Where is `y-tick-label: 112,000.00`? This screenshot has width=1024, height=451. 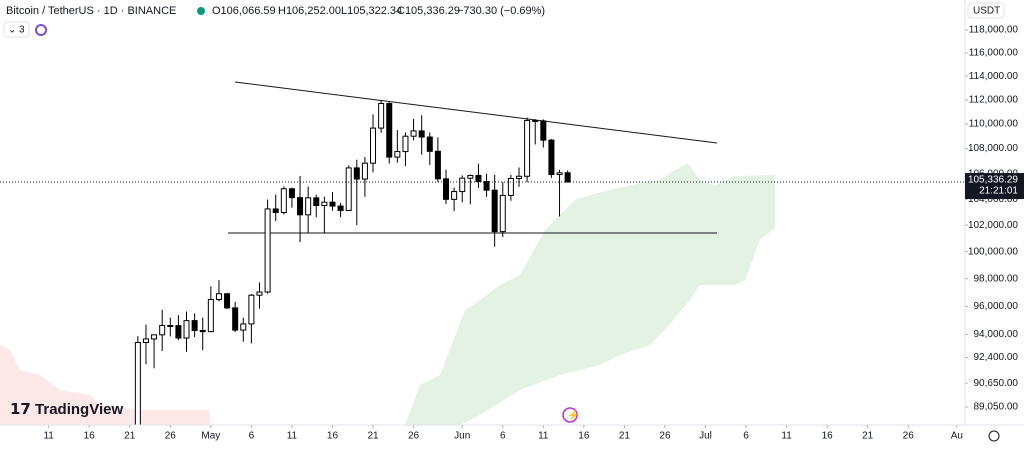 y-tick-label: 112,000.00 is located at coordinates (994, 100).